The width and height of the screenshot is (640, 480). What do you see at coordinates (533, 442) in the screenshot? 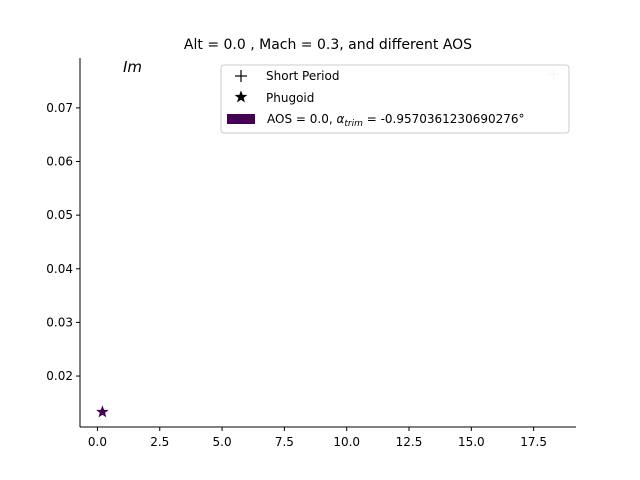
I see `x-tick-label: 17.5` at bounding box center [533, 442].